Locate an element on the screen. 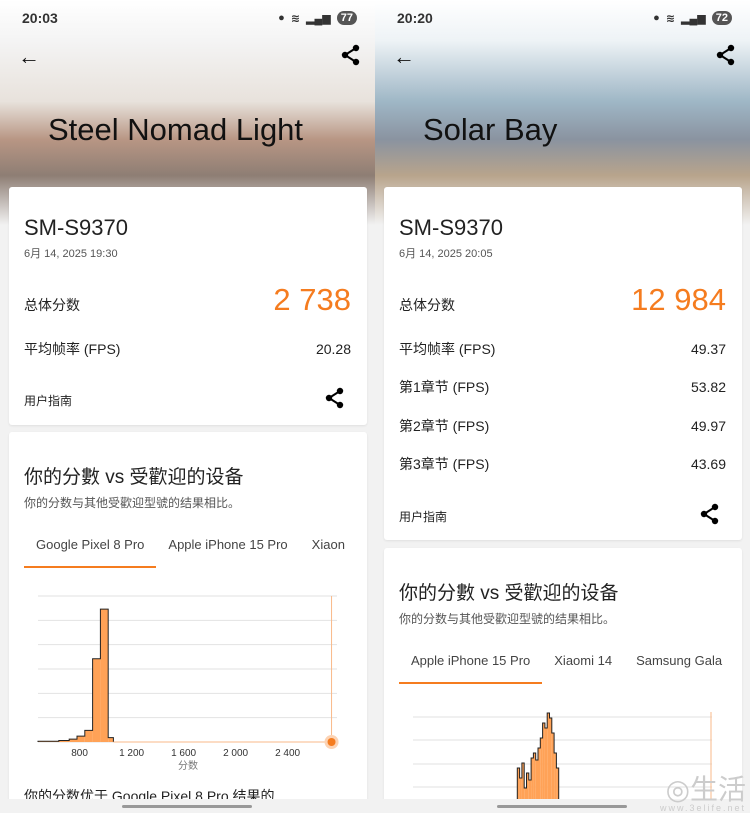 This screenshot has width=750, height=813. value: 49.97 is located at coordinates (708, 426).